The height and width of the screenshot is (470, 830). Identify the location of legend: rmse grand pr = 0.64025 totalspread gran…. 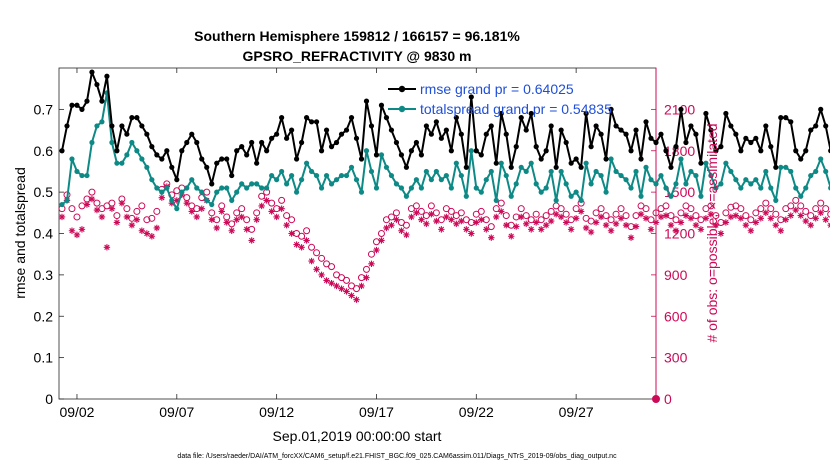
(500, 99).